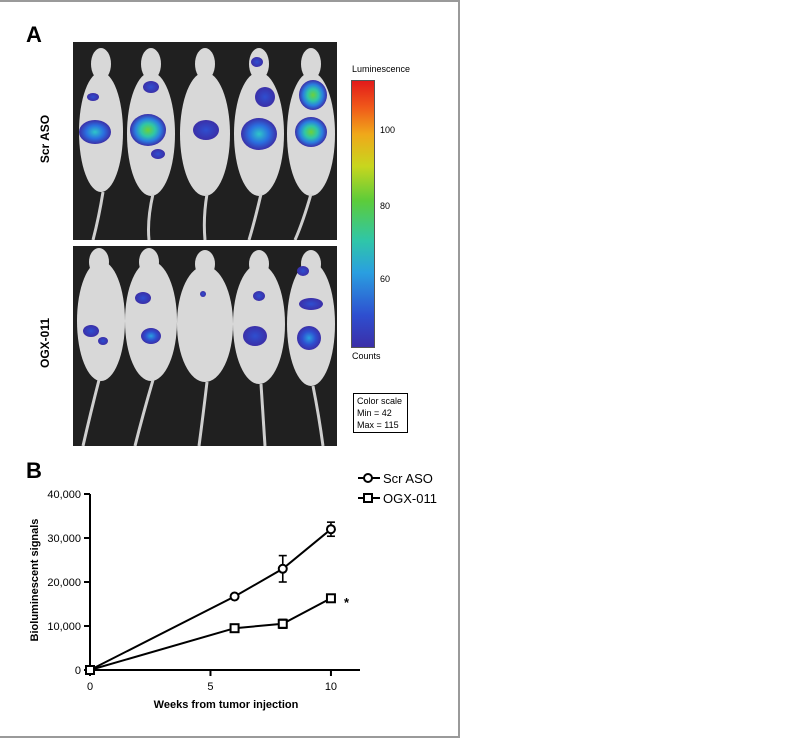 This screenshot has width=800, height=738. I want to click on colorbar, so click(363, 214).